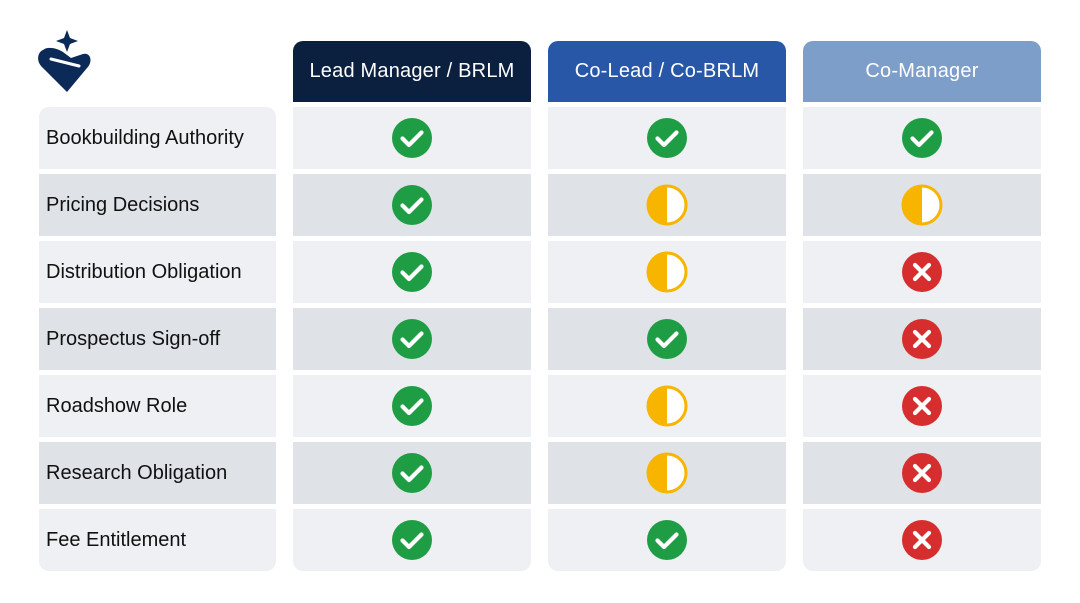  I want to click on row-label: Prospectus Sign-off, so click(157, 339).